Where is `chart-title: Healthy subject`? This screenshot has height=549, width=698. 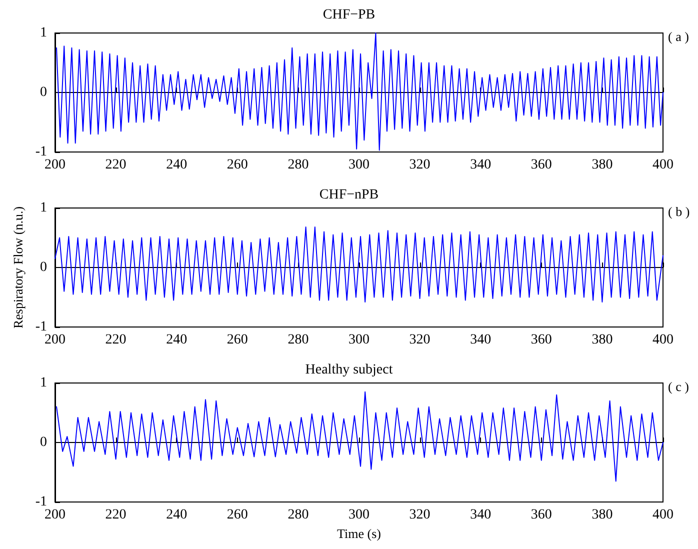 chart-title: Healthy subject is located at coordinates (349, 370).